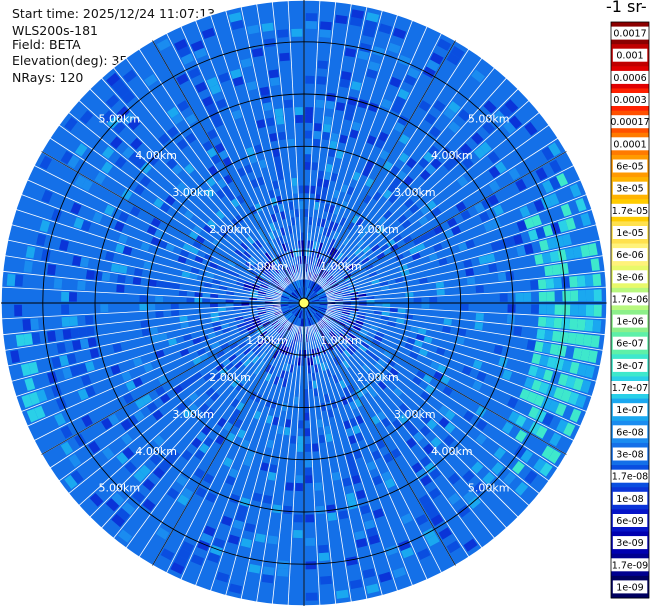 The image size is (650, 610). I want to click on ring-label: 2.00km, so click(378, 377).